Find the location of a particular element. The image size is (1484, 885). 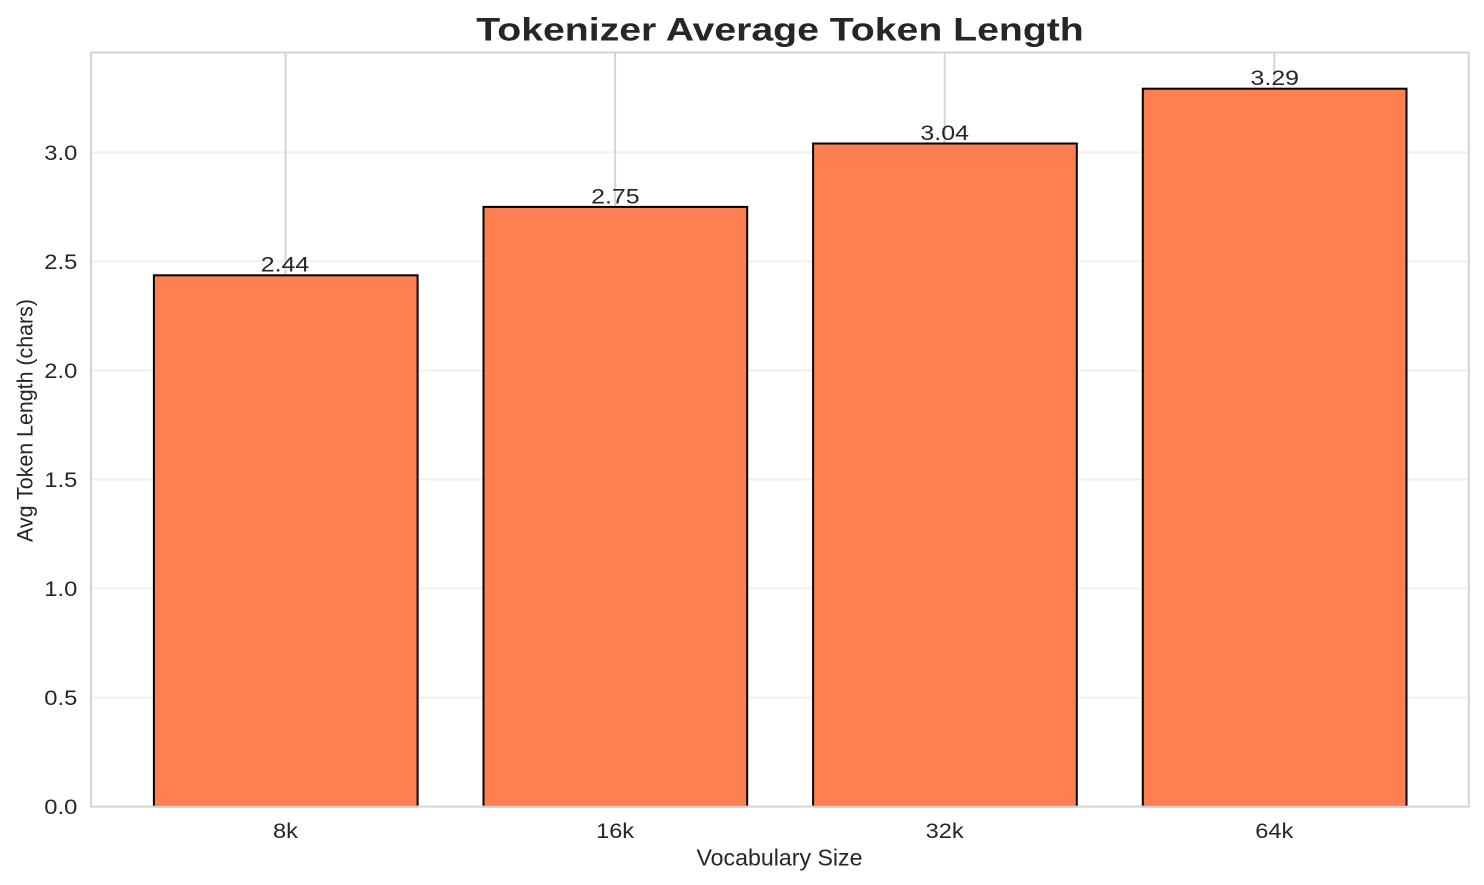

svg-text: 2.0 is located at coordinates (60, 370).